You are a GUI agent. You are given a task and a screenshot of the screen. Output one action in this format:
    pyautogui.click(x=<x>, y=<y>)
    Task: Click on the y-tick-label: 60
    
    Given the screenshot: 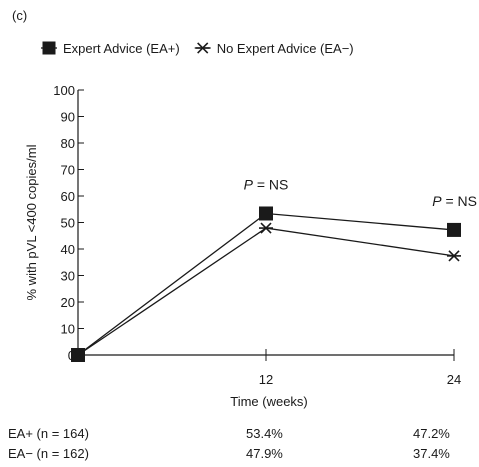 What is the action you would take?
    pyautogui.click(x=68, y=196)
    